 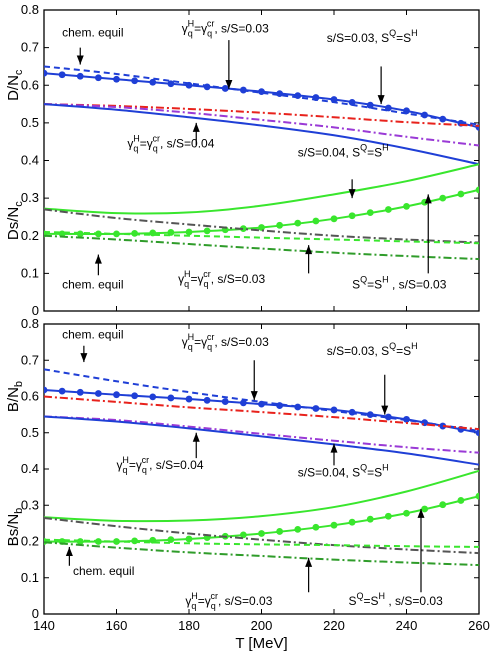 I want to click on x-tick-label: 200, so click(x=262, y=625).